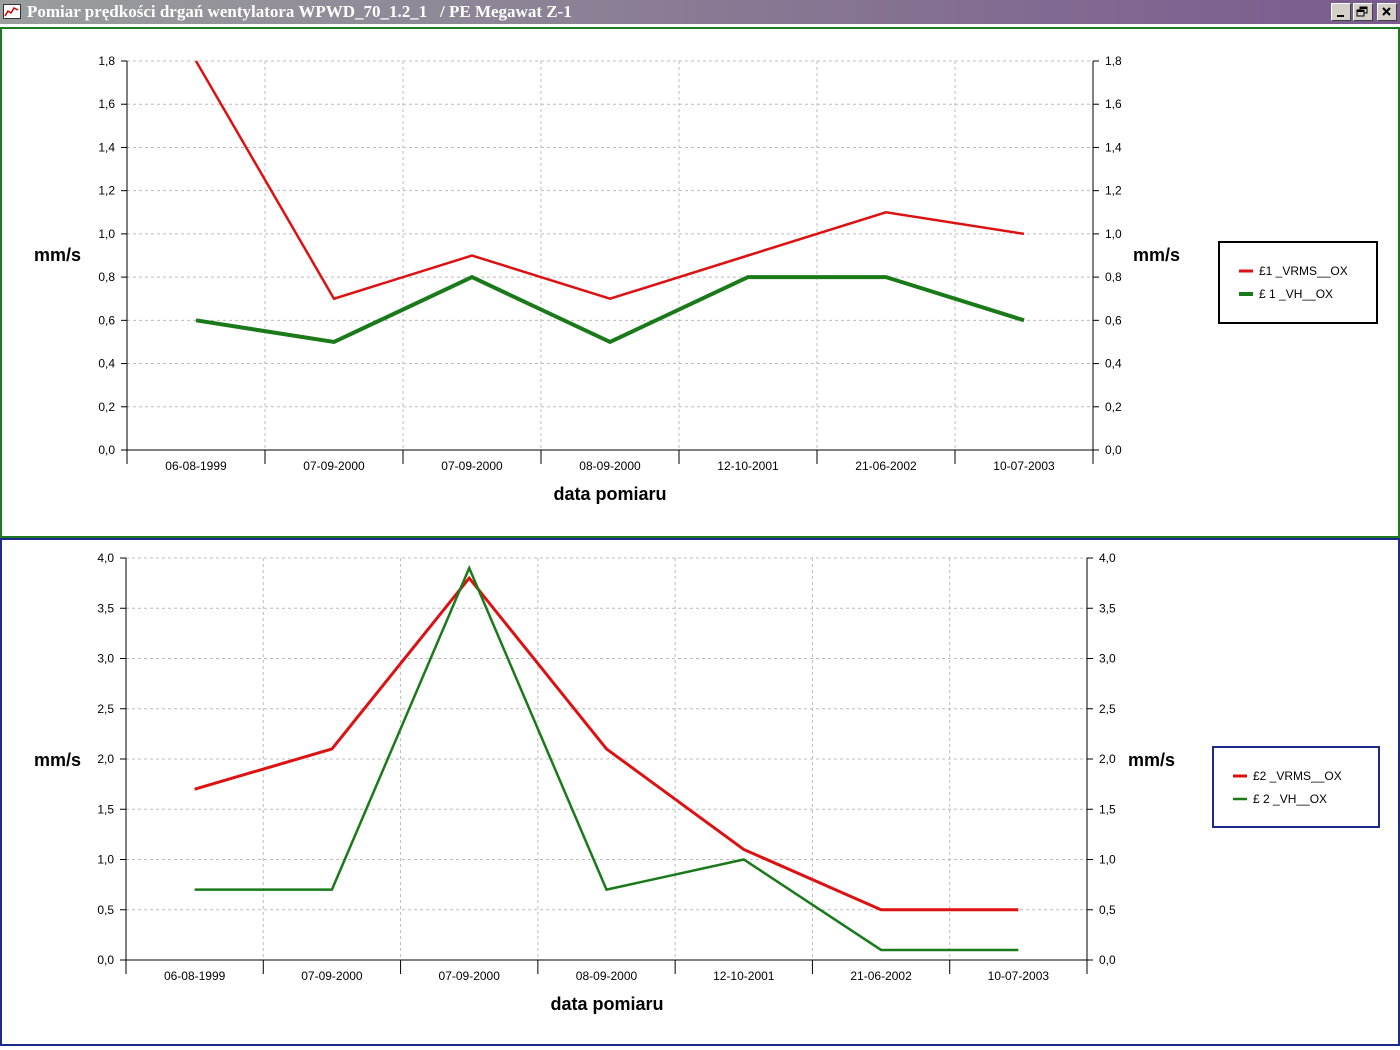 Image resolution: width=1400 pixels, height=1050 pixels. Describe the element at coordinates (105, 759) in the screenshot. I see `y-tick-label-left: 2,0` at that location.